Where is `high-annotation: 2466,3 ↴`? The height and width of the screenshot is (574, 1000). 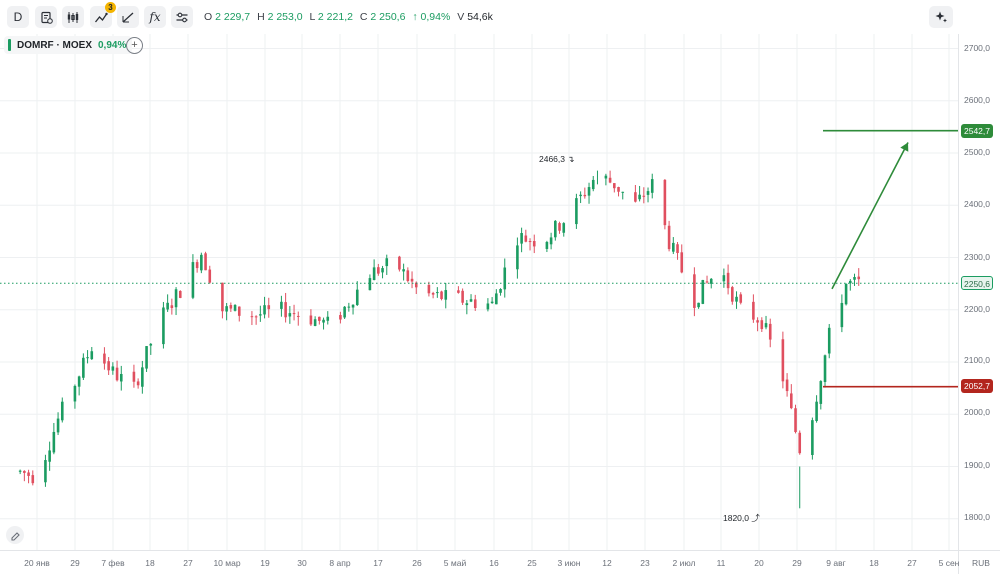
high-annotation: 2466,3 ↴ is located at coordinates (557, 159).